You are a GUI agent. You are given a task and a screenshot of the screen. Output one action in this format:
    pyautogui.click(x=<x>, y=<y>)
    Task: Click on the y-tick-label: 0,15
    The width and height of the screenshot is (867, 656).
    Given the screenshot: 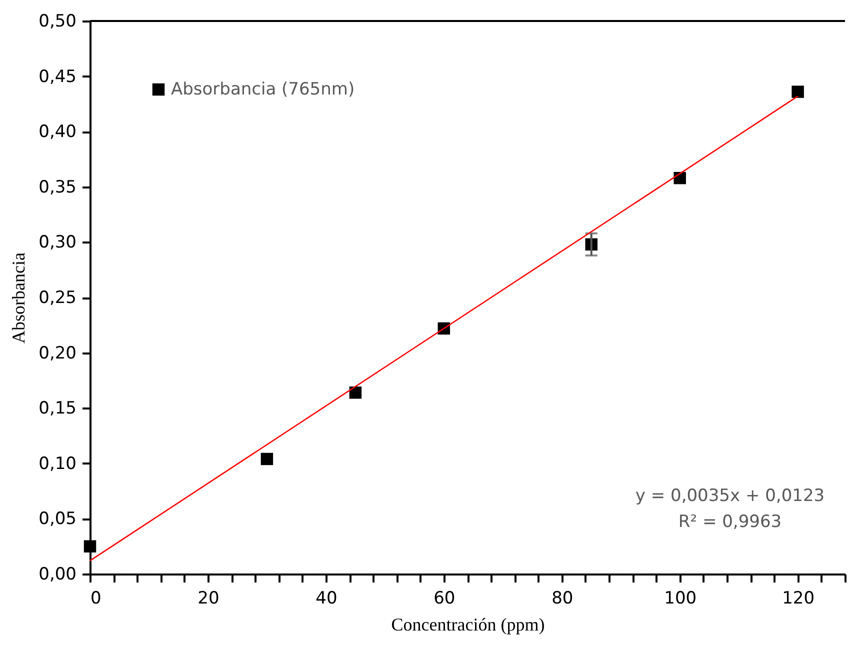 What is the action you would take?
    pyautogui.click(x=57, y=408)
    